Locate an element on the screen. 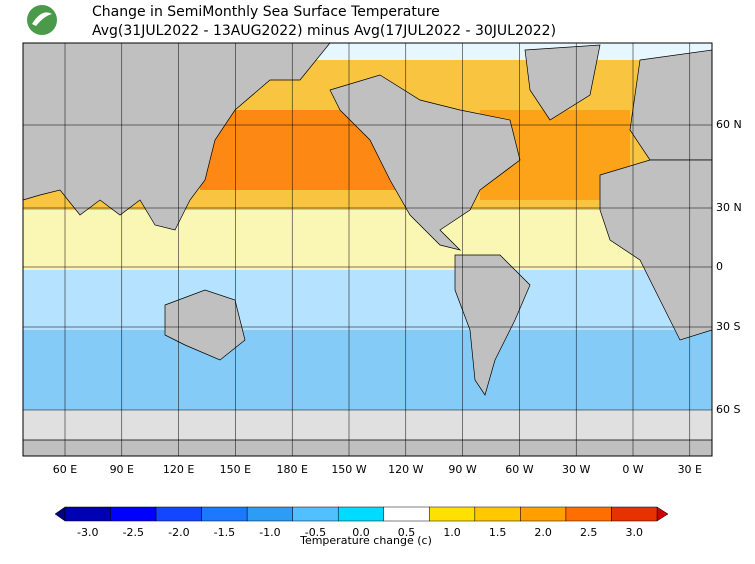  colorbar-tick-label: -2.0 is located at coordinates (178, 532).